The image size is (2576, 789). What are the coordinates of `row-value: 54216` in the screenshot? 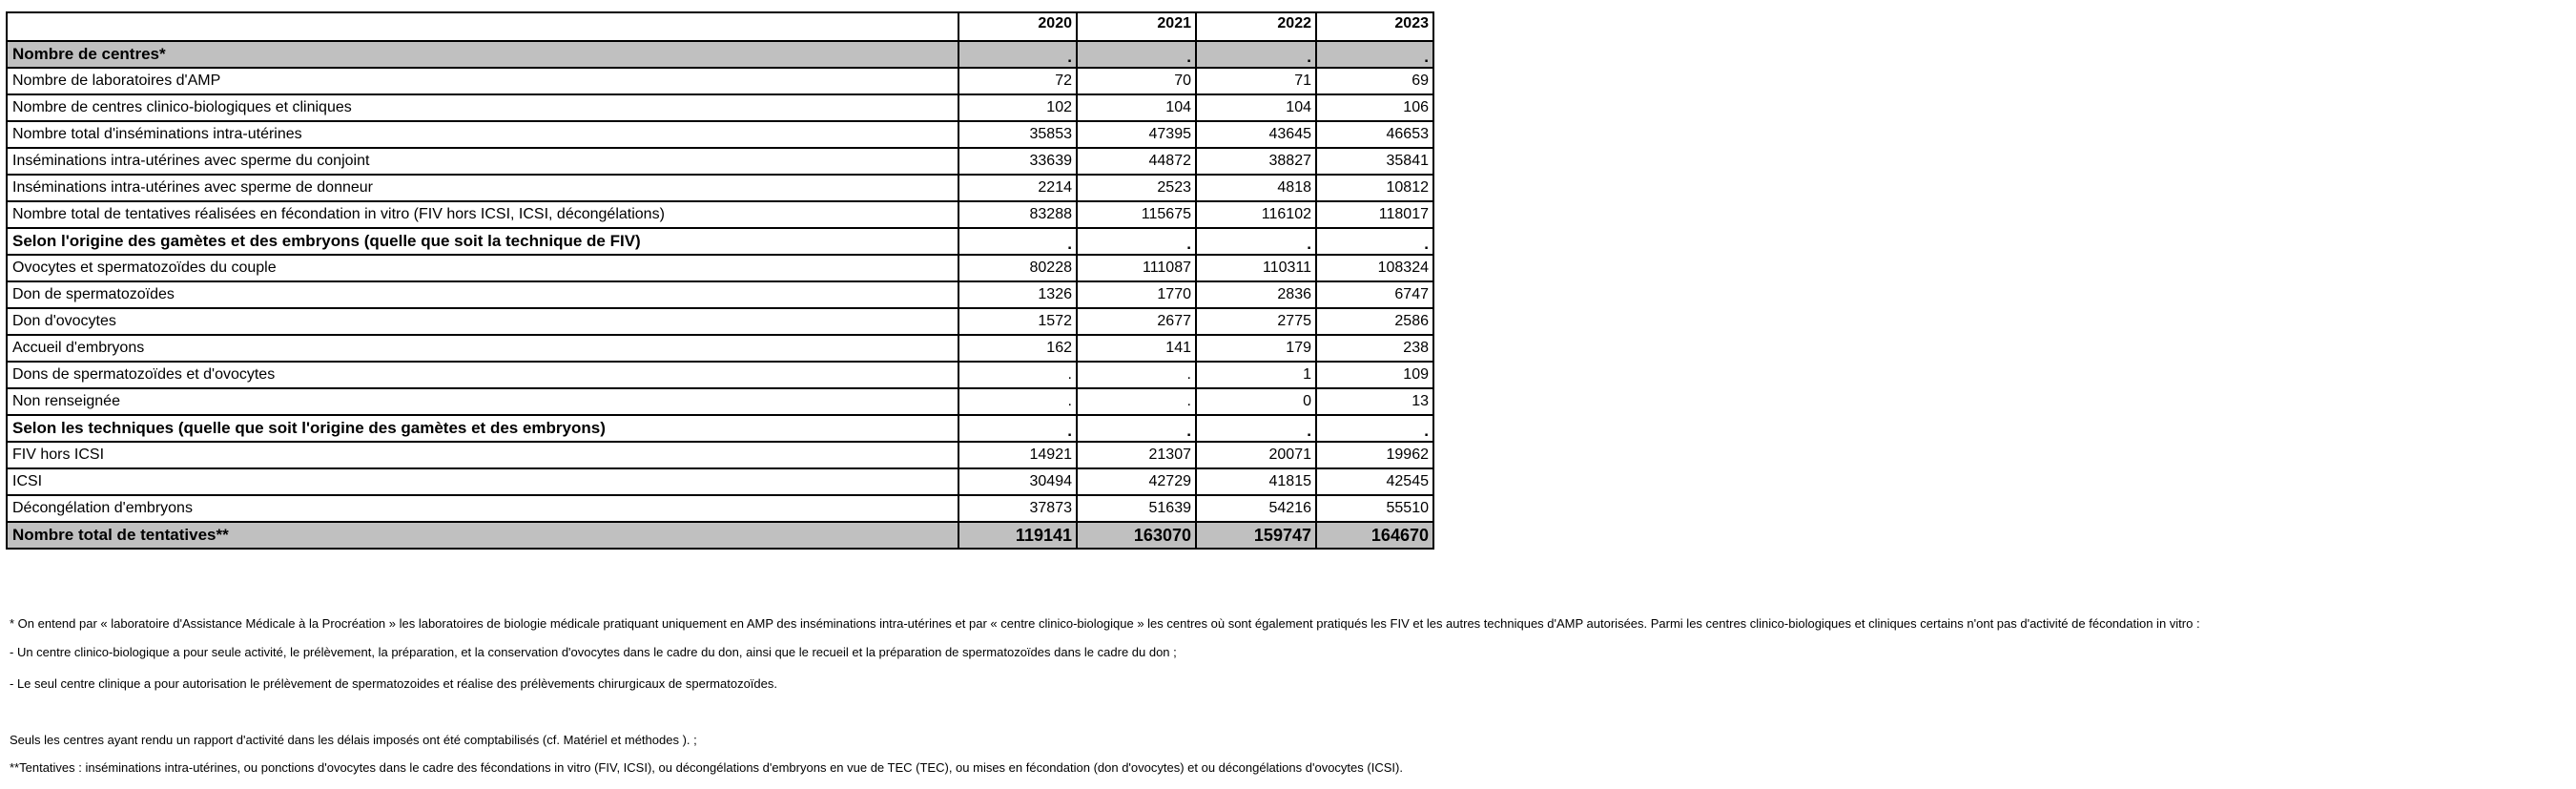 It's located at (1256, 508).